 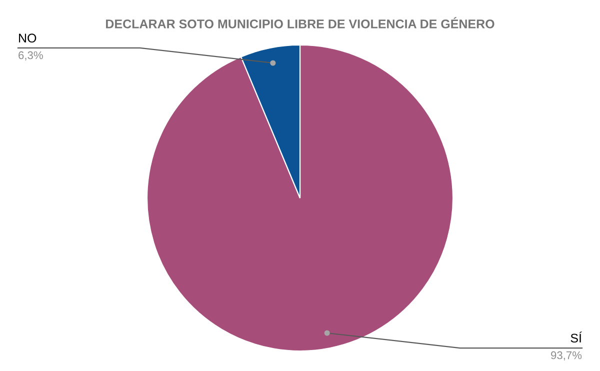 I want to click on slice-label: NO, so click(x=27, y=38).